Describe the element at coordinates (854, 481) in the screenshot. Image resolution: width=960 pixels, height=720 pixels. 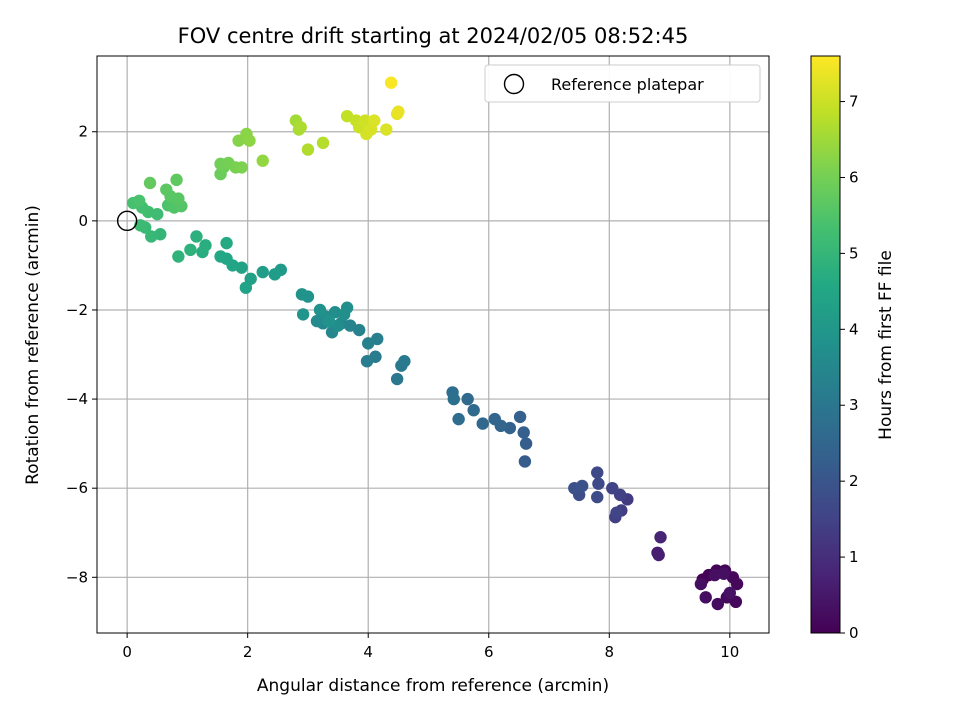
I see `colorbar-tick-label: 2` at that location.